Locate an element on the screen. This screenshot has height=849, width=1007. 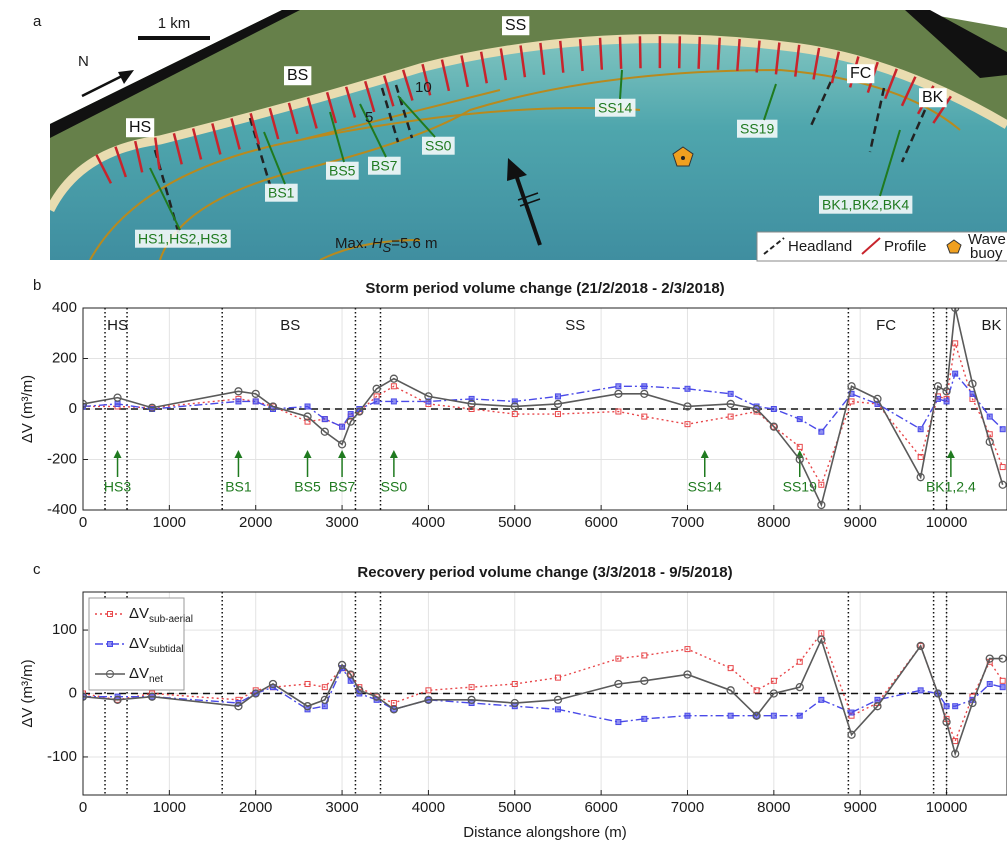
y-tick-label: 200 is located at coordinates (64, 357).